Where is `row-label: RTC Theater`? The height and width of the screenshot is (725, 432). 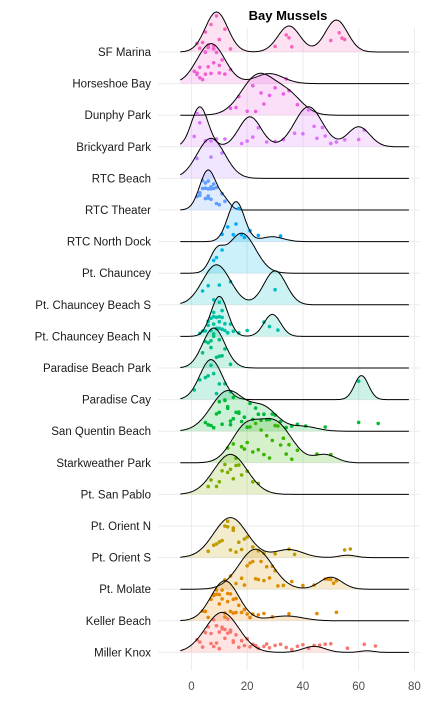 row-label: RTC Theater is located at coordinates (118, 211).